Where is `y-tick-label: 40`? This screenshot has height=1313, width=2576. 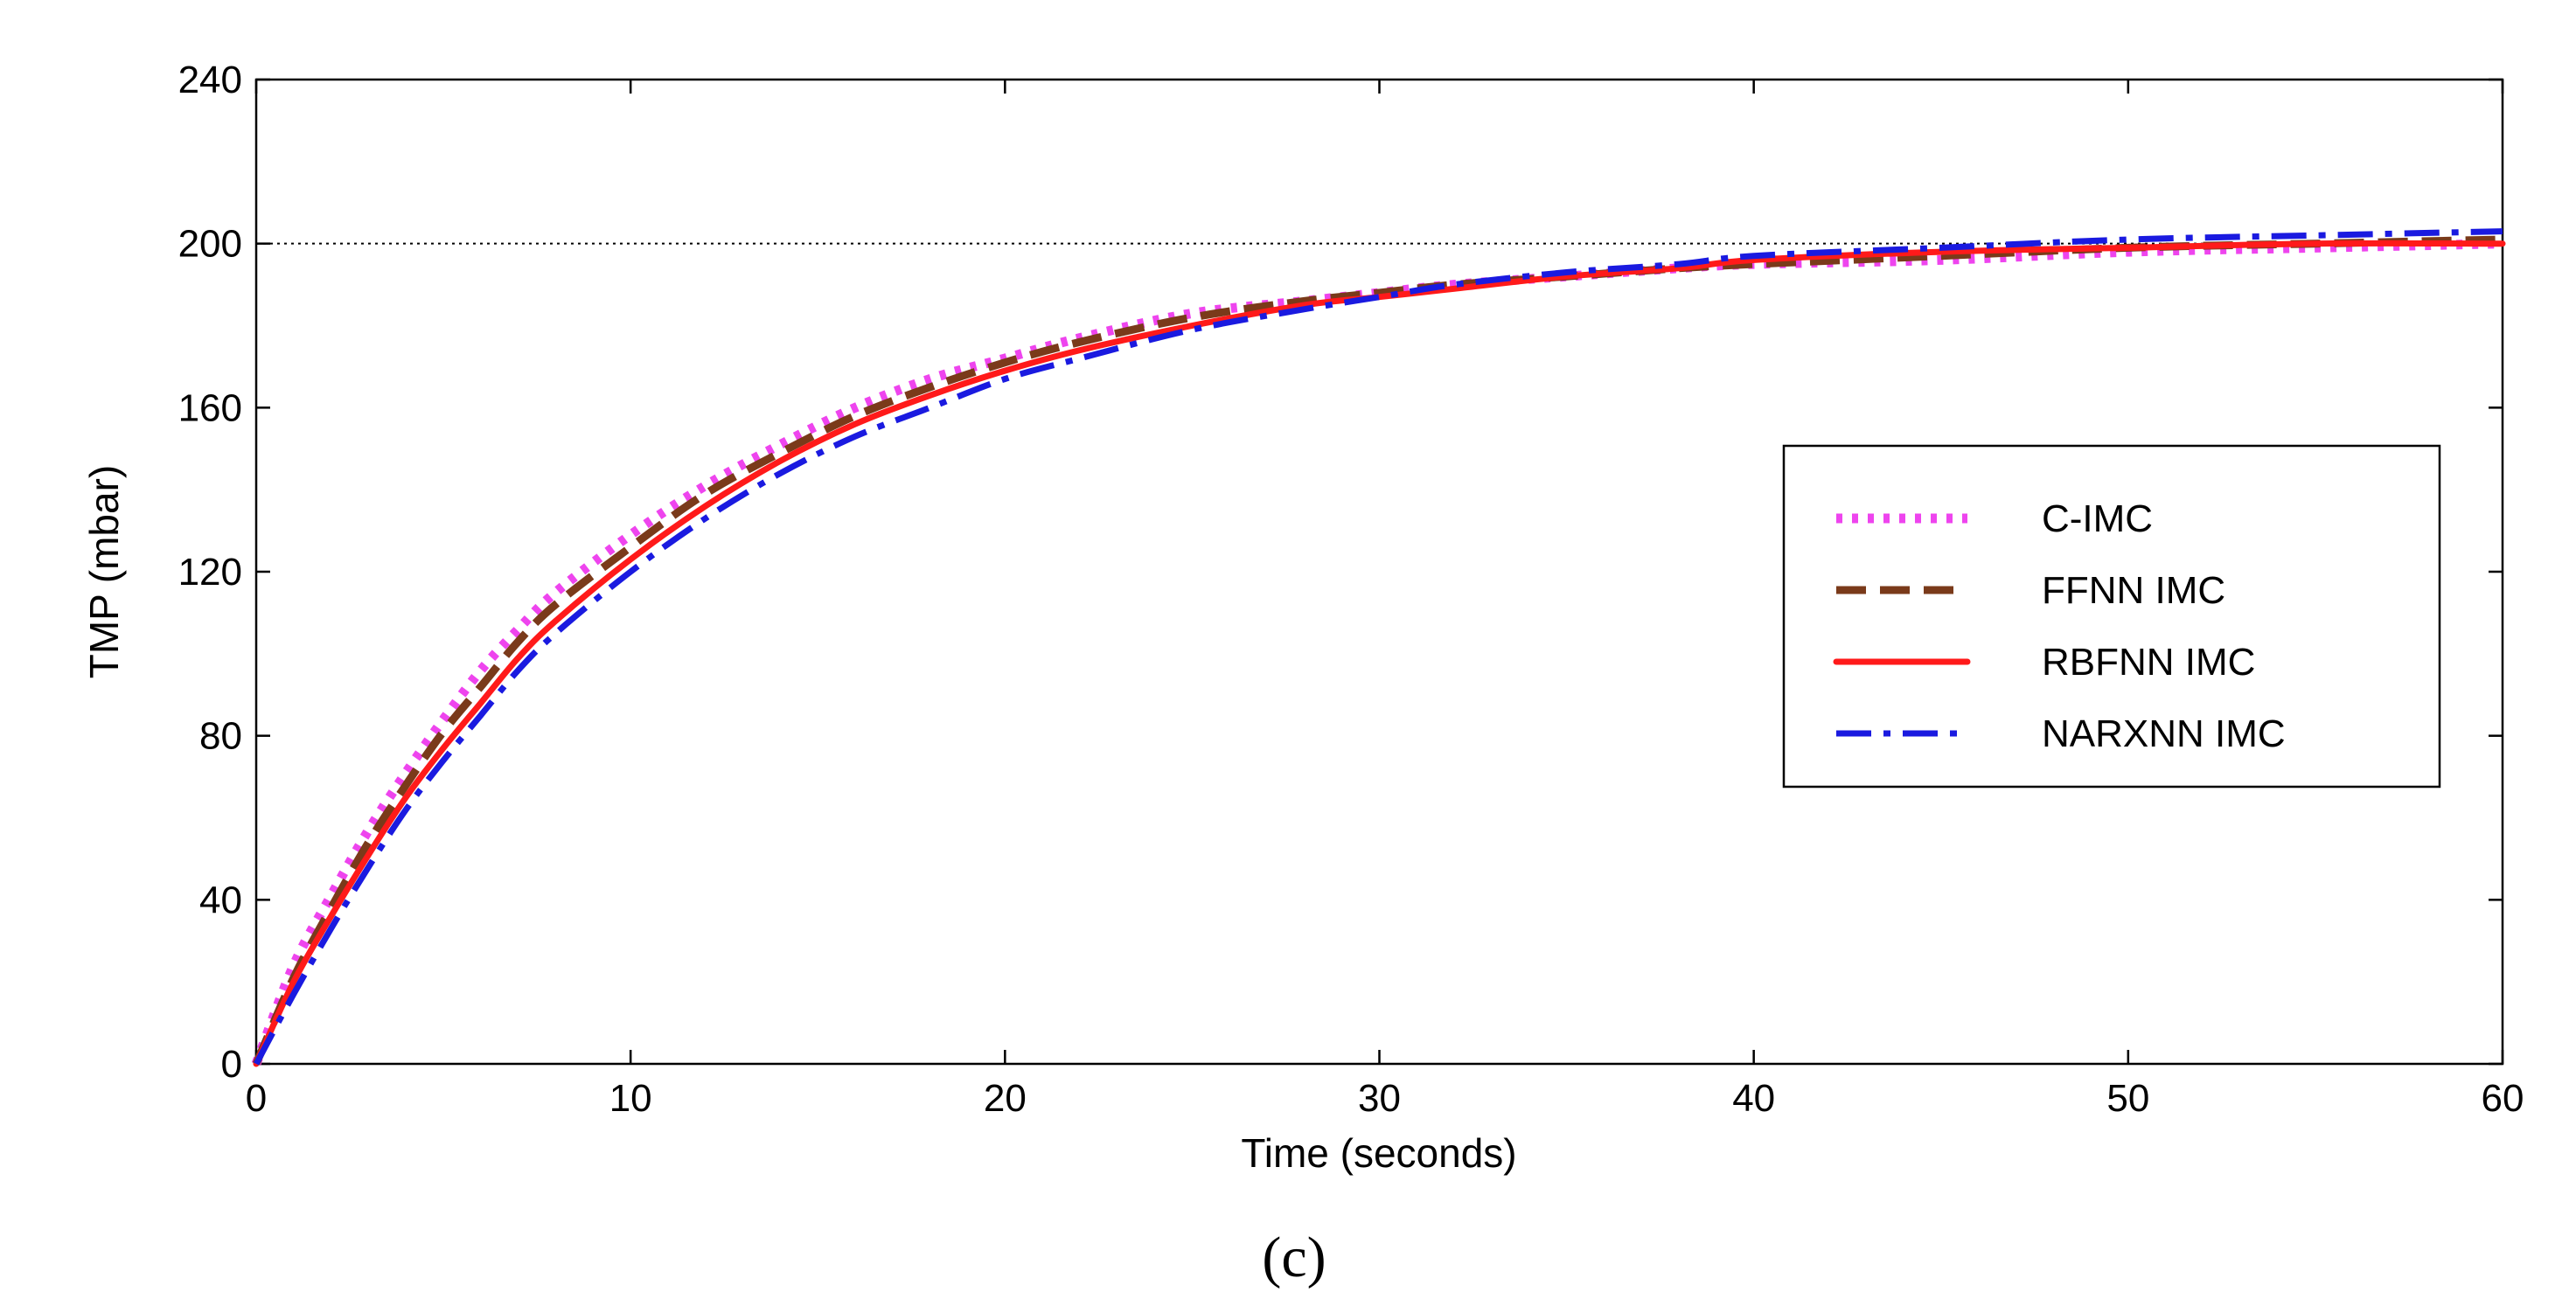
y-tick-label: 40 is located at coordinates (220, 900).